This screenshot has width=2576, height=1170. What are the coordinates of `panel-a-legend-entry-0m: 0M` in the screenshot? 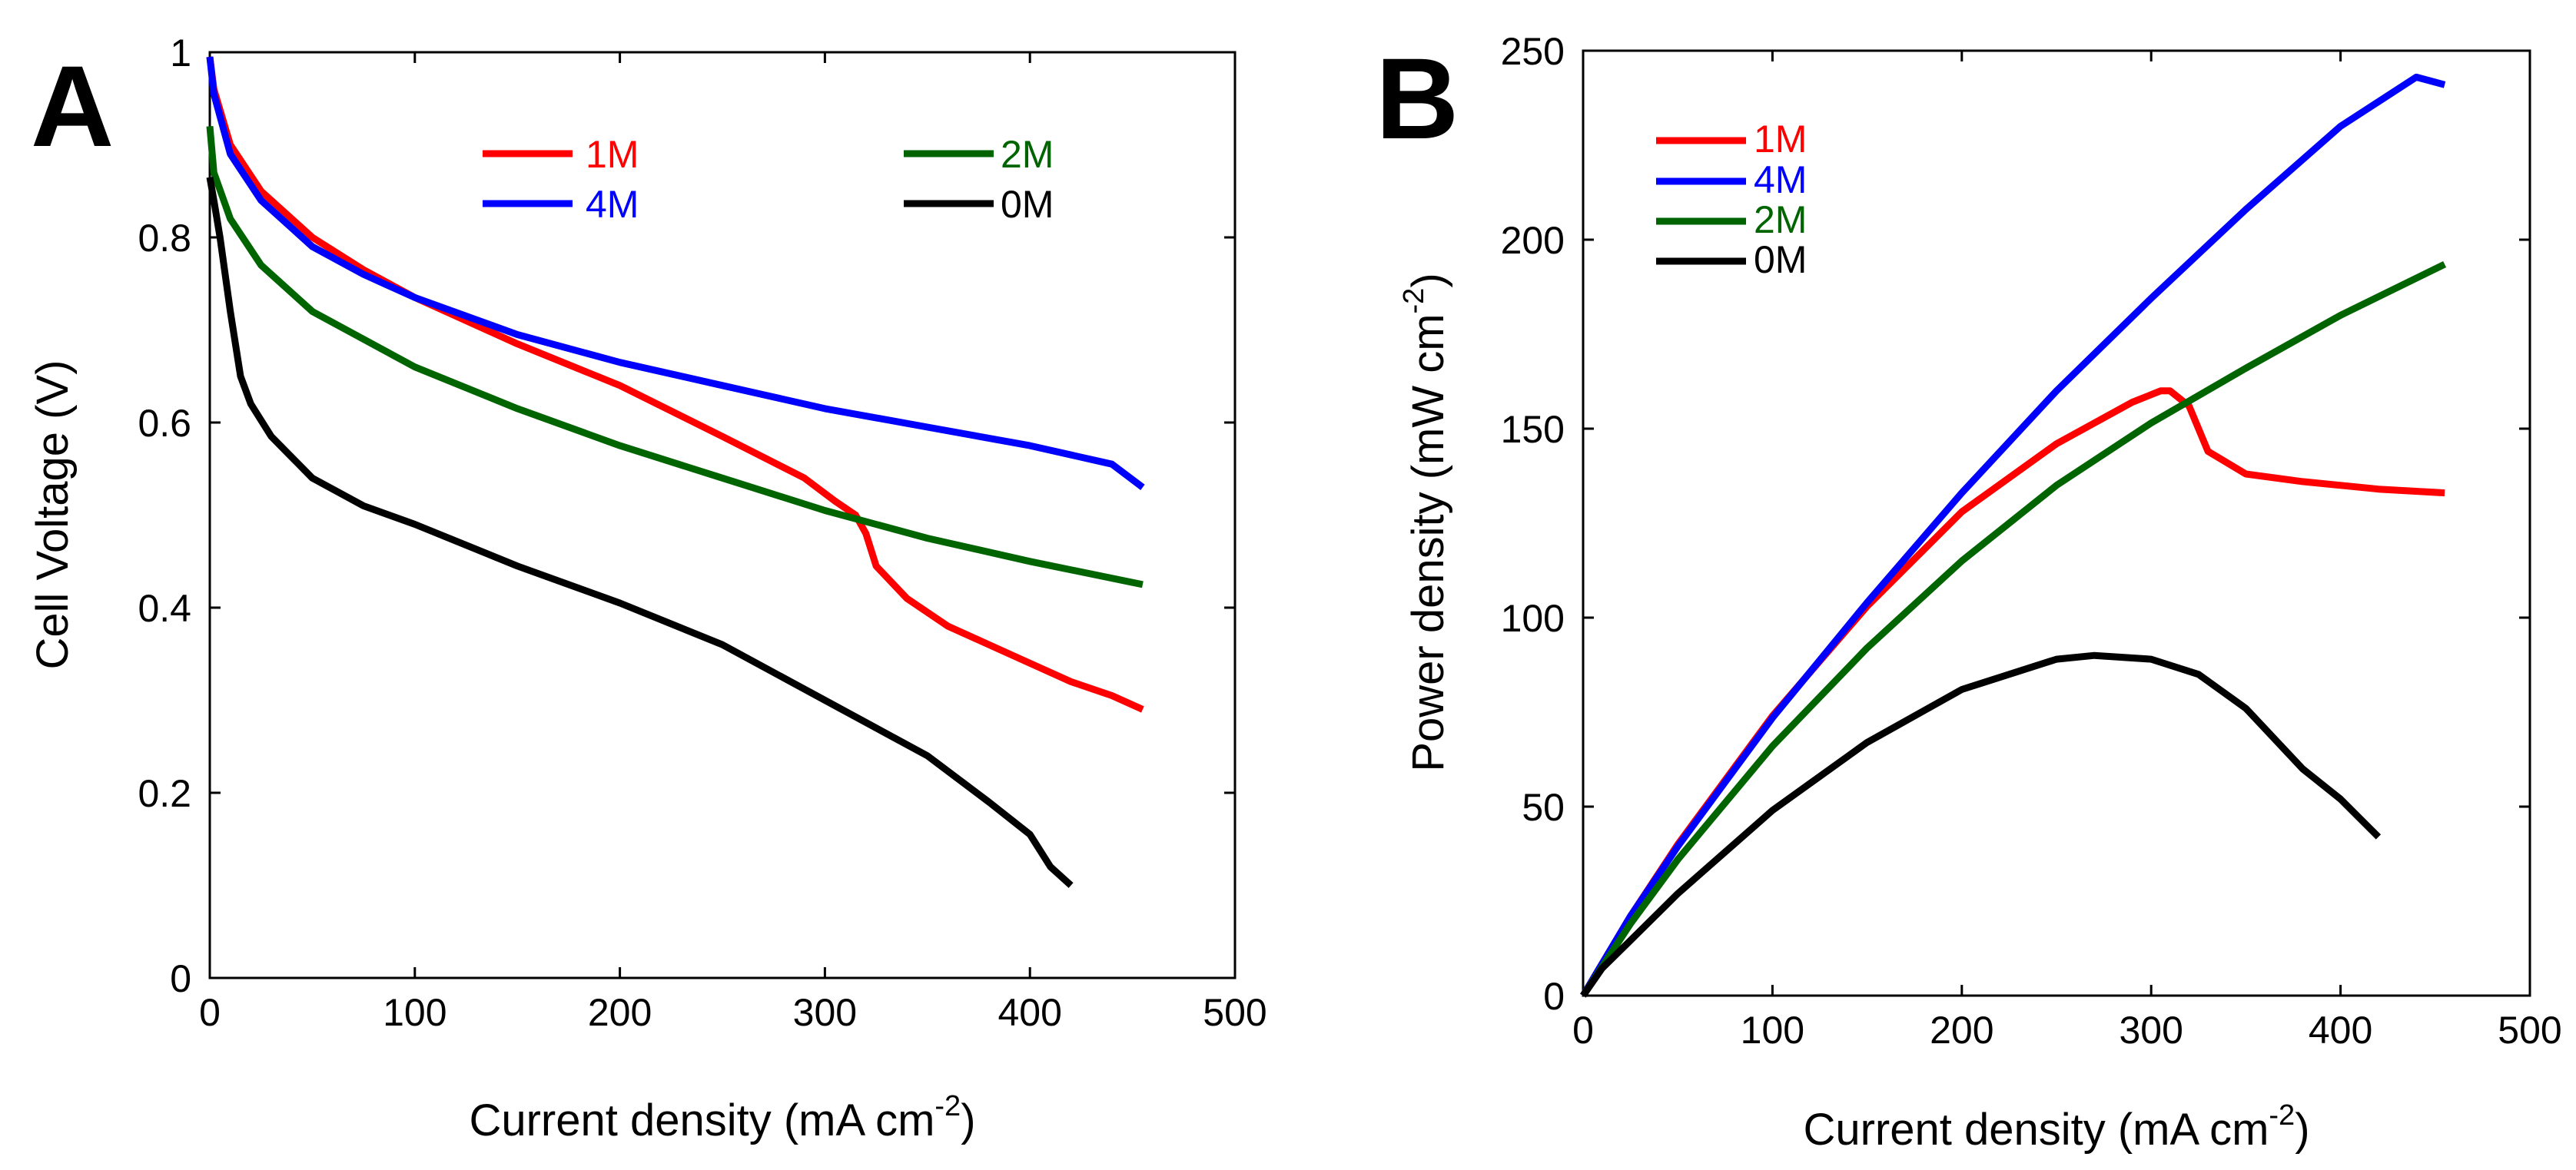 It's located at (979, 204).